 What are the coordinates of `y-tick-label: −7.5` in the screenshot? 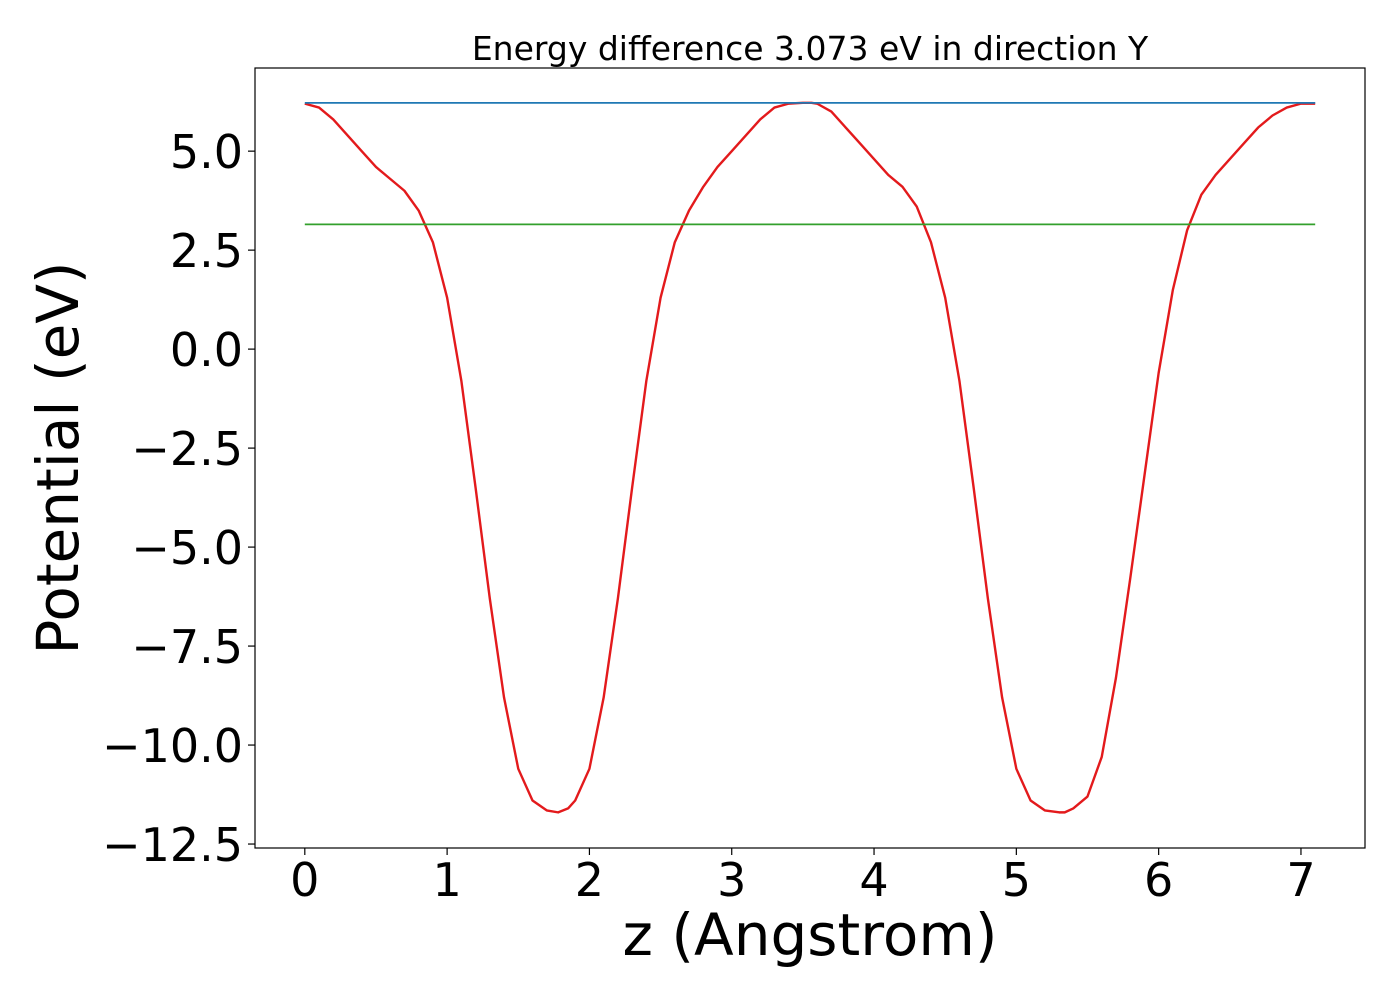 It's located at (187, 647).